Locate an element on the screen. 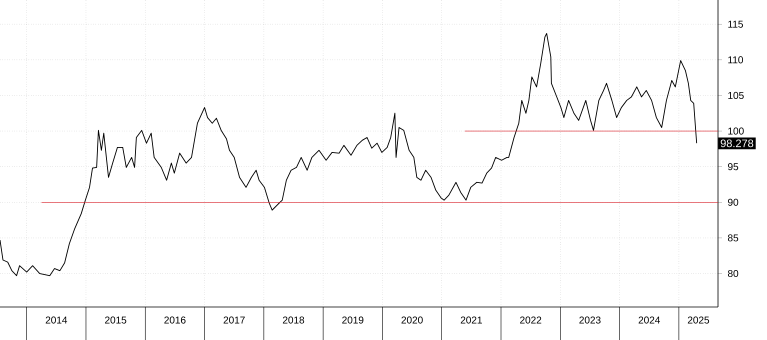 This screenshot has width=767, height=340. y-tick-label: 110 is located at coordinates (736, 60).